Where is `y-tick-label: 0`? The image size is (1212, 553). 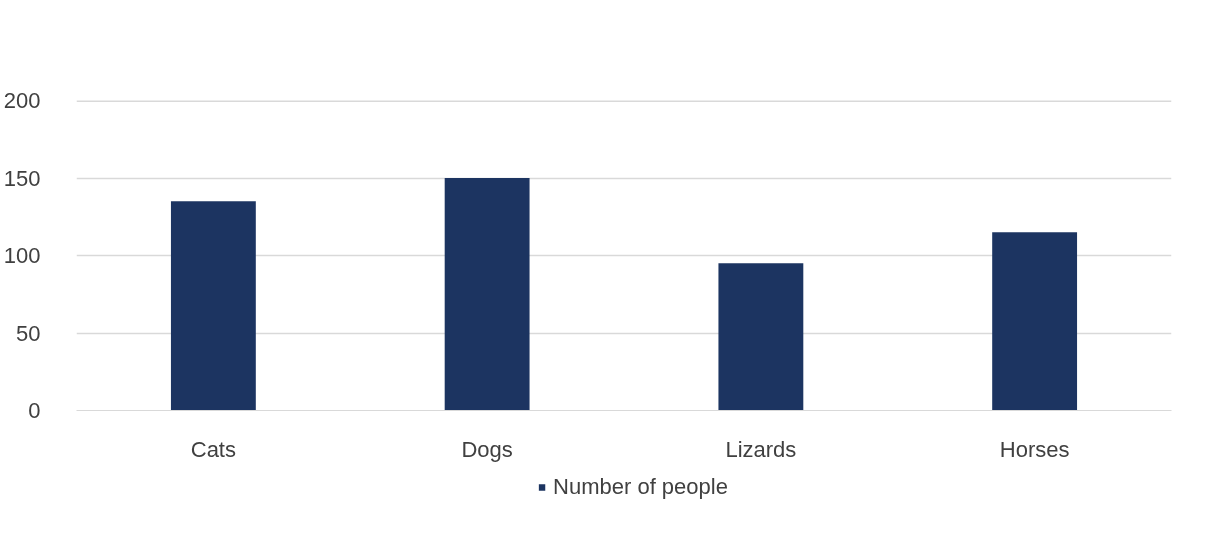
y-tick-label: 0 is located at coordinates (34, 410).